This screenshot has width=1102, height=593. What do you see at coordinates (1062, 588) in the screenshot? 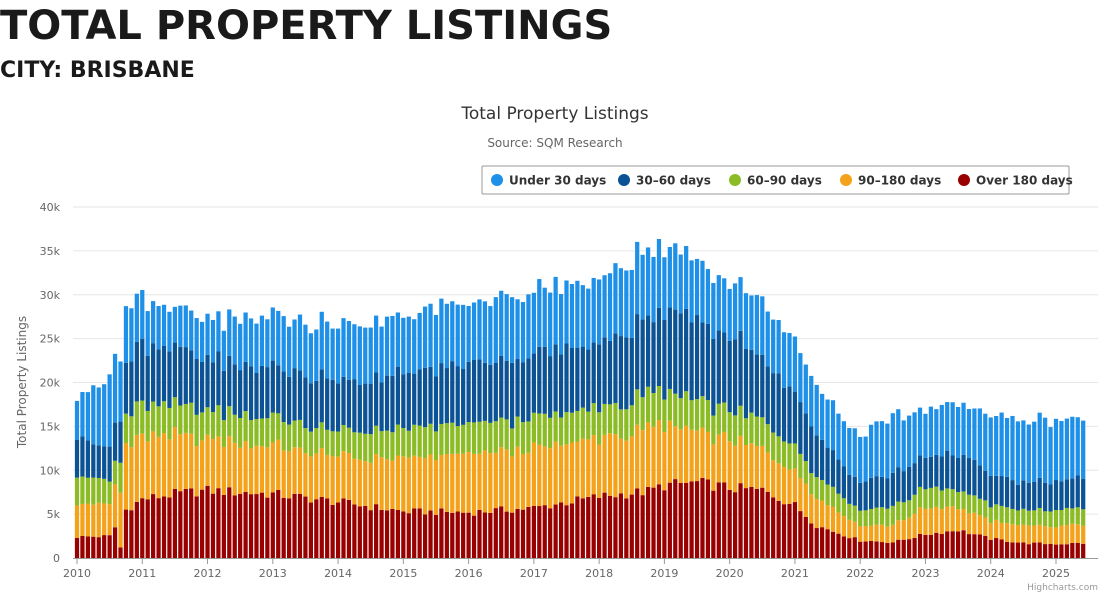
I see `highcharts-credits: Highcharts.com` at bounding box center [1062, 588].